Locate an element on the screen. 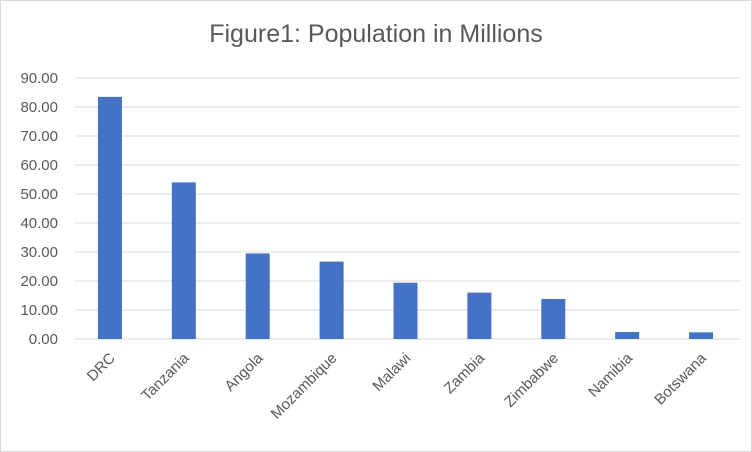 The height and width of the screenshot is (452, 752). x-tick-label: Tanzania is located at coordinates (165, 376).